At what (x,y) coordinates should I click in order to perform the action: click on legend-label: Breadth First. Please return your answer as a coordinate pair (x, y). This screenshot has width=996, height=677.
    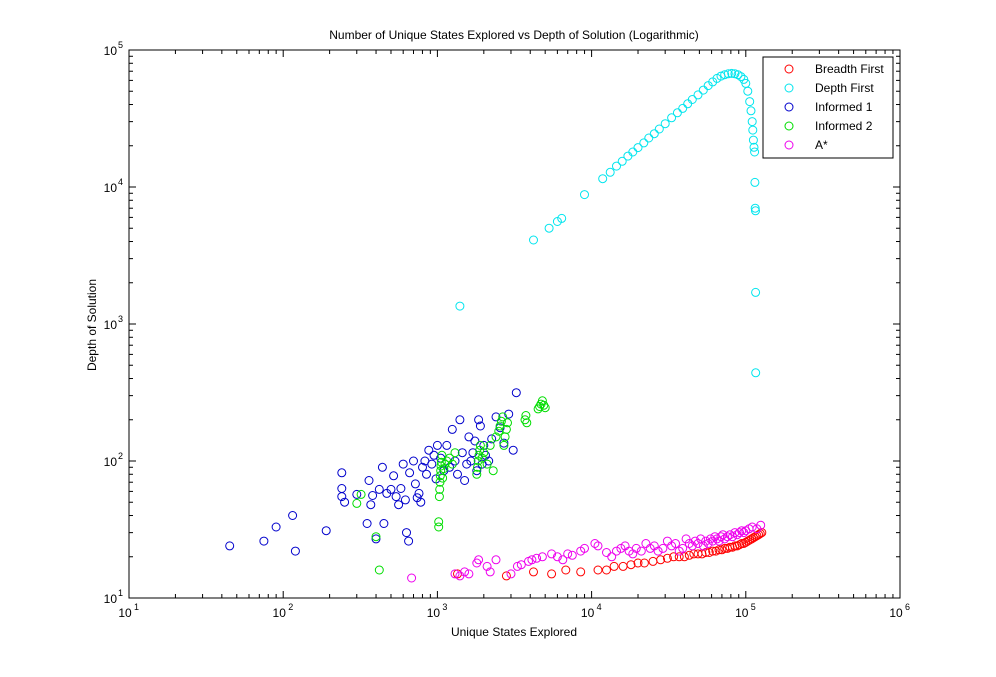
    Looking at the image, I should click on (849, 69).